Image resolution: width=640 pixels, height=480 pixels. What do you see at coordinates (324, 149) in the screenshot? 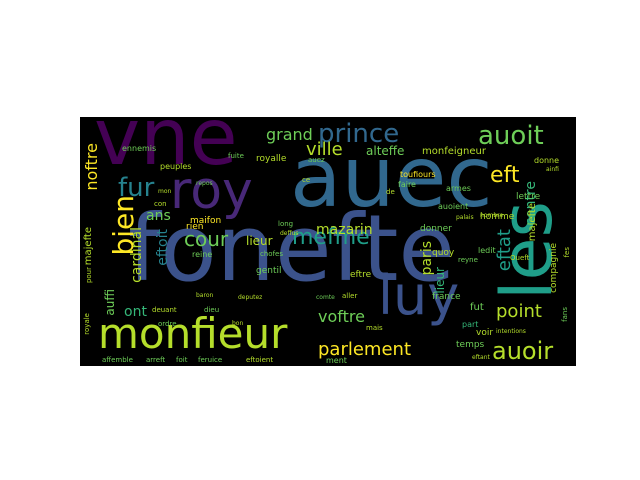
I see `word-ville: ville` at bounding box center [324, 149].